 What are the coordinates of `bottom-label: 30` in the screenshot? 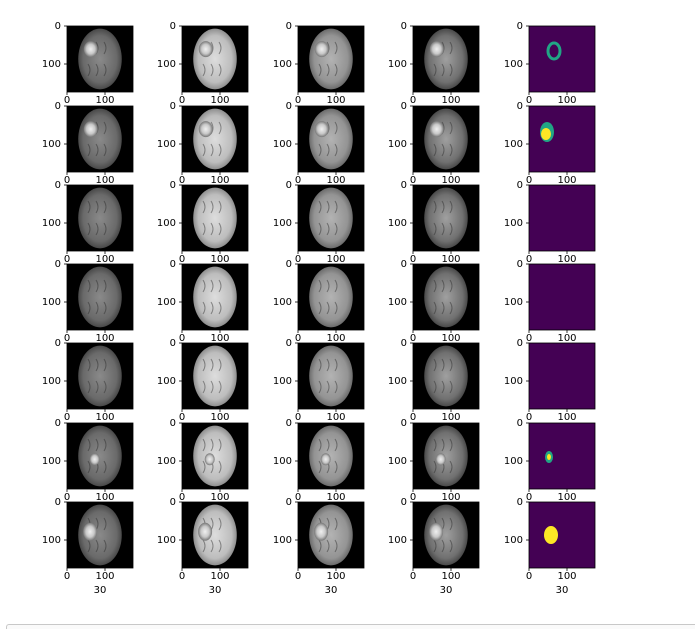 It's located at (562, 590).